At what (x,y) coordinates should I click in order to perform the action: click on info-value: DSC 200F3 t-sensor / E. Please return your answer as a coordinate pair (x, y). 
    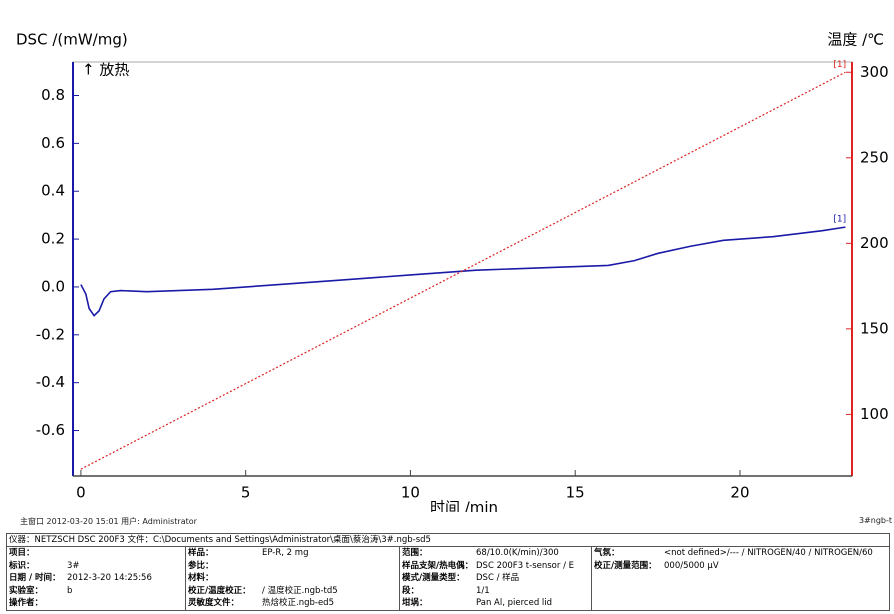
    Looking at the image, I should click on (525, 565).